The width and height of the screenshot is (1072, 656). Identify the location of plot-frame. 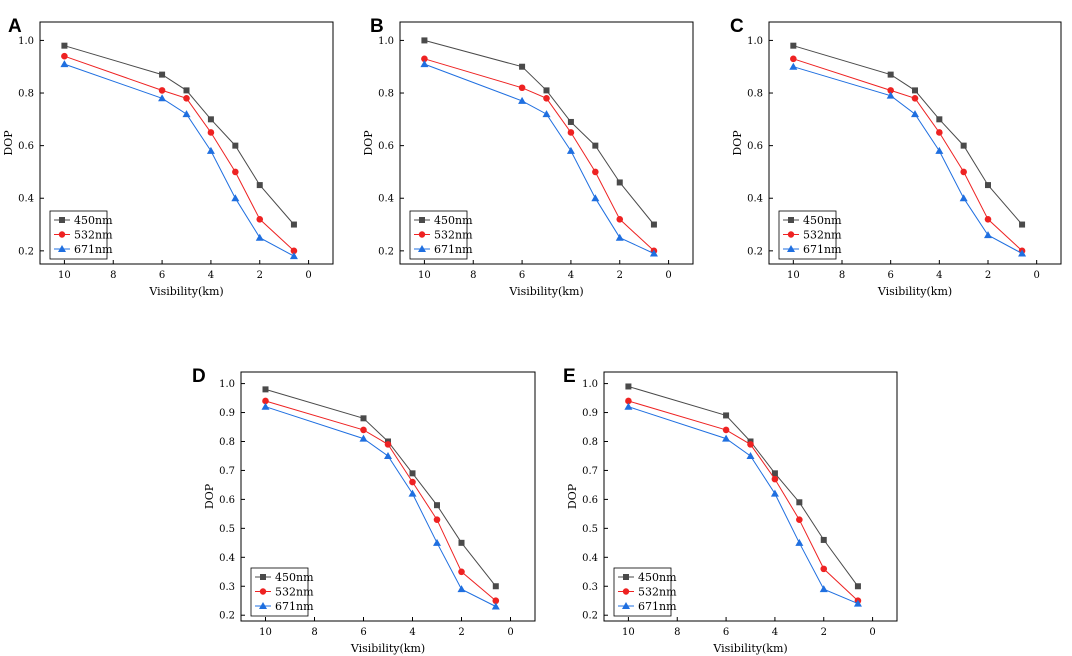
(186, 143).